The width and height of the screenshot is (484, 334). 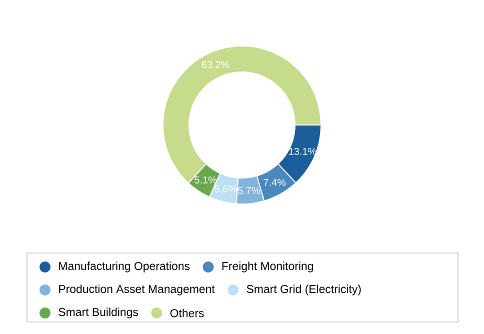 I want to click on legend-label: Others, so click(x=187, y=313).